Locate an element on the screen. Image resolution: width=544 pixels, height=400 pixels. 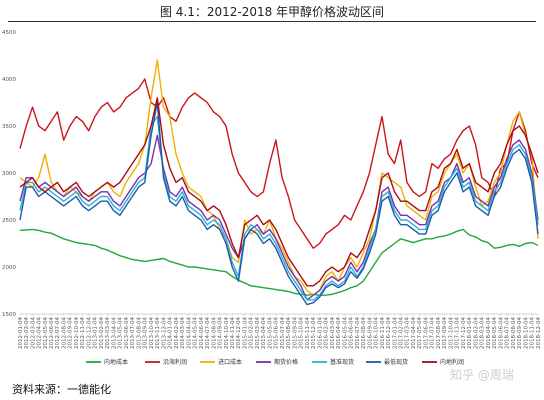
x-tick-label: 2014-06-04 is located at coordinates (202, 333).